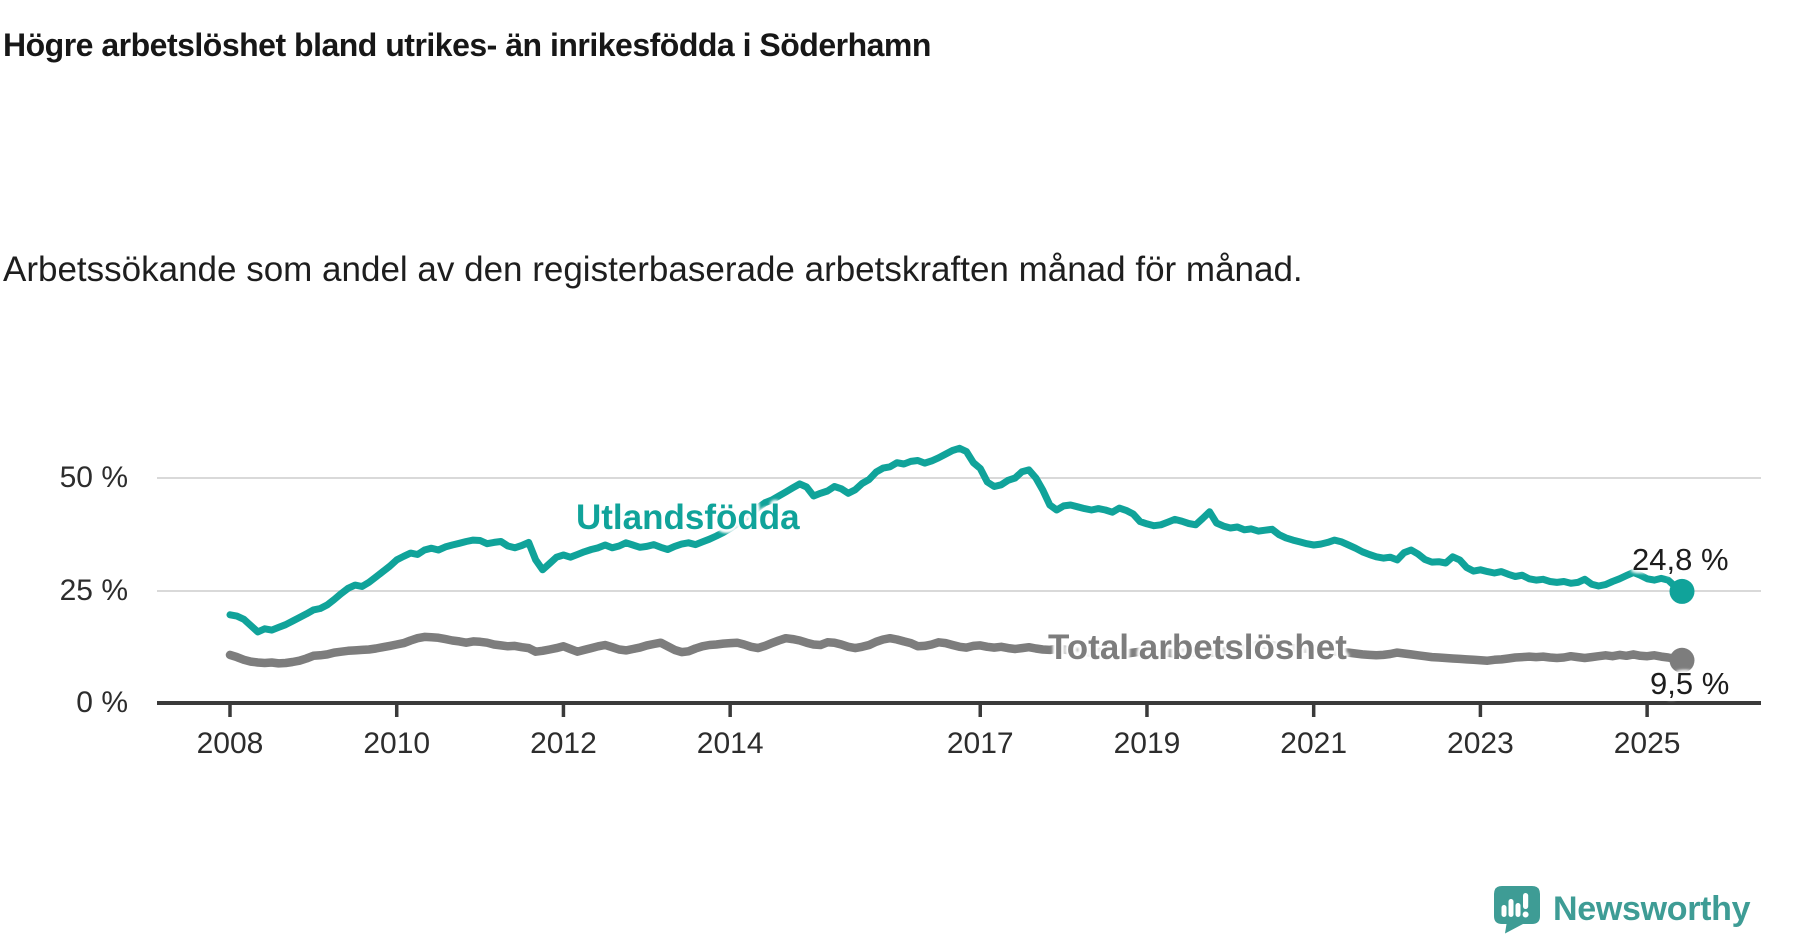 The width and height of the screenshot is (1800, 948). I want to click on x-tick-label-2010: 2010, so click(397, 743).